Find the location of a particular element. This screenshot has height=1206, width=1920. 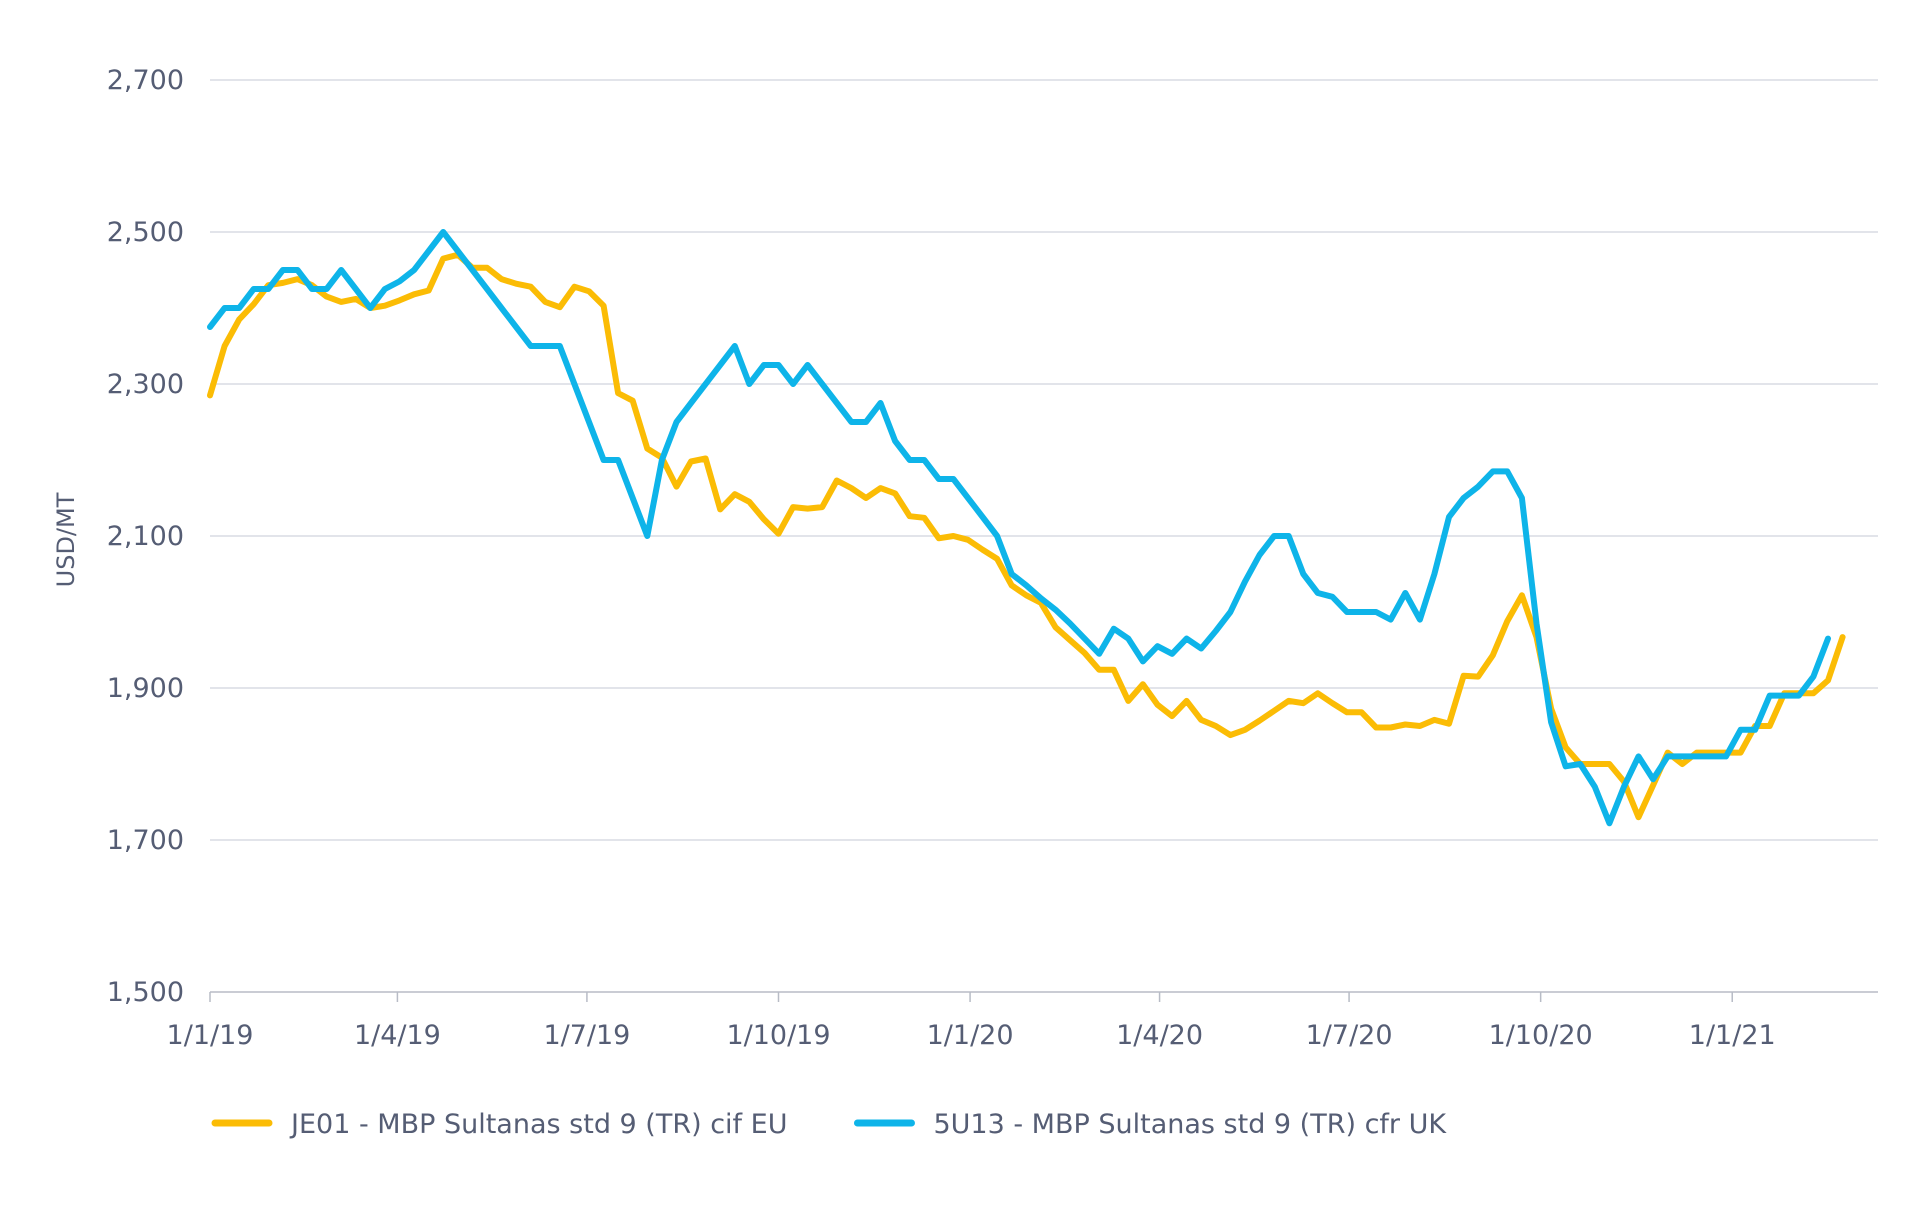

x-tick-label: 1/4/19 is located at coordinates (397, 1035).